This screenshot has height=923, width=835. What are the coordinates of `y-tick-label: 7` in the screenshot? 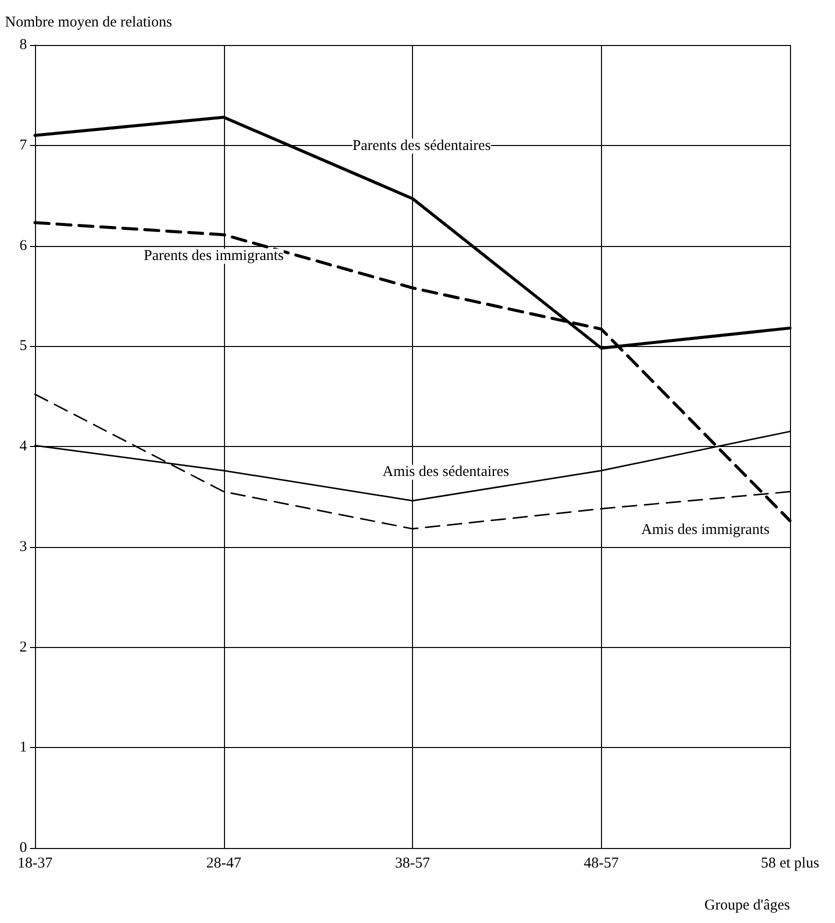 It's located at (24, 145).